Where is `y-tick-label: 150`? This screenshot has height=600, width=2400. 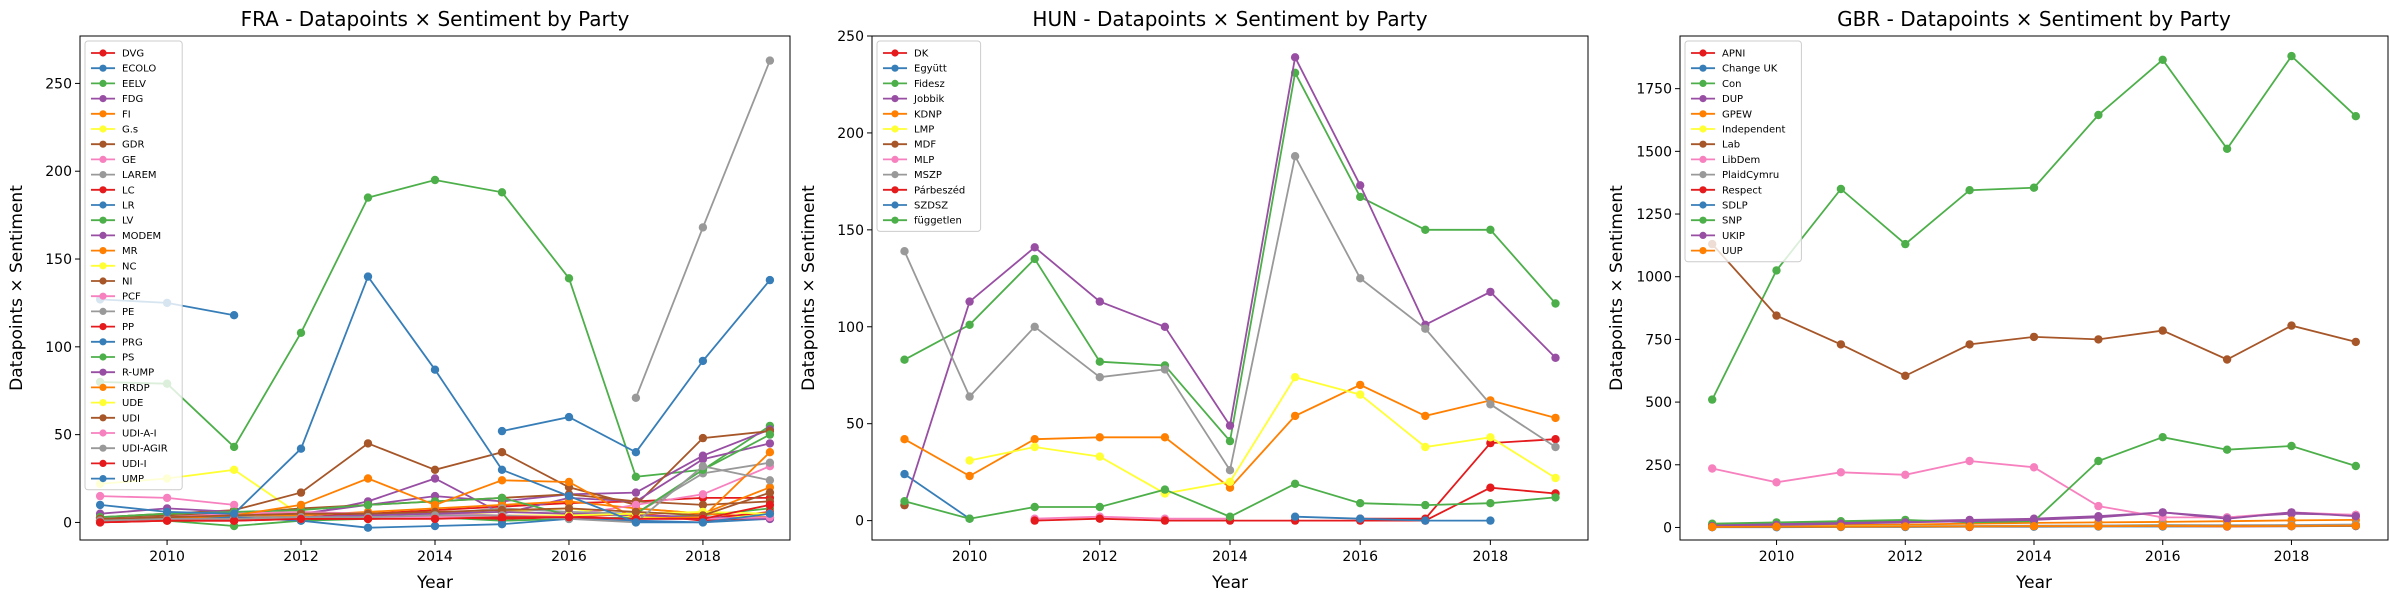 y-tick-label: 150 is located at coordinates (850, 231).